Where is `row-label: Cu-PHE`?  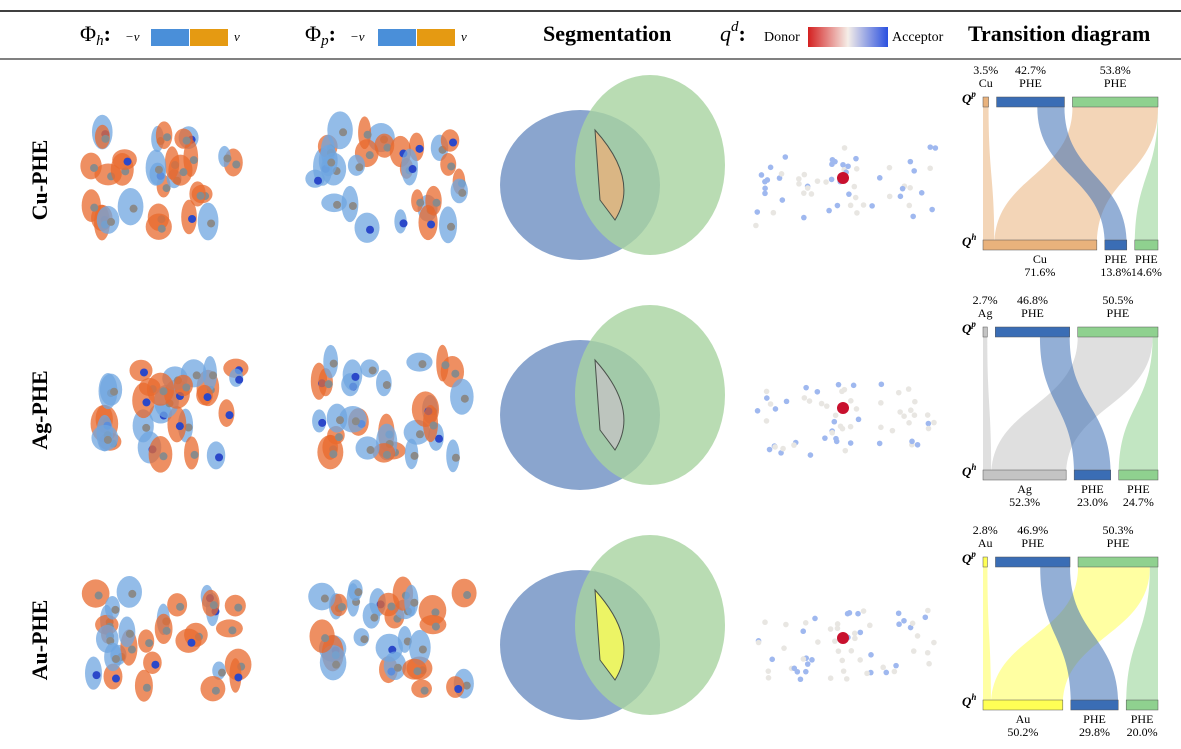
row-label: Cu-PHE is located at coordinates (39, 180).